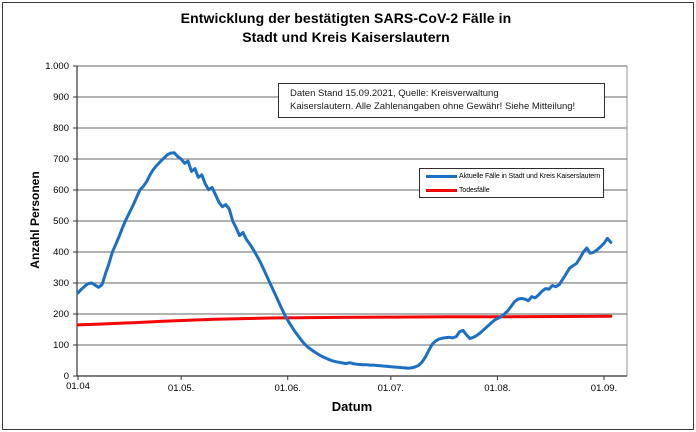 The width and height of the screenshot is (696, 432). I want to click on legend-item-deaths: Todesfälle, so click(511, 190).